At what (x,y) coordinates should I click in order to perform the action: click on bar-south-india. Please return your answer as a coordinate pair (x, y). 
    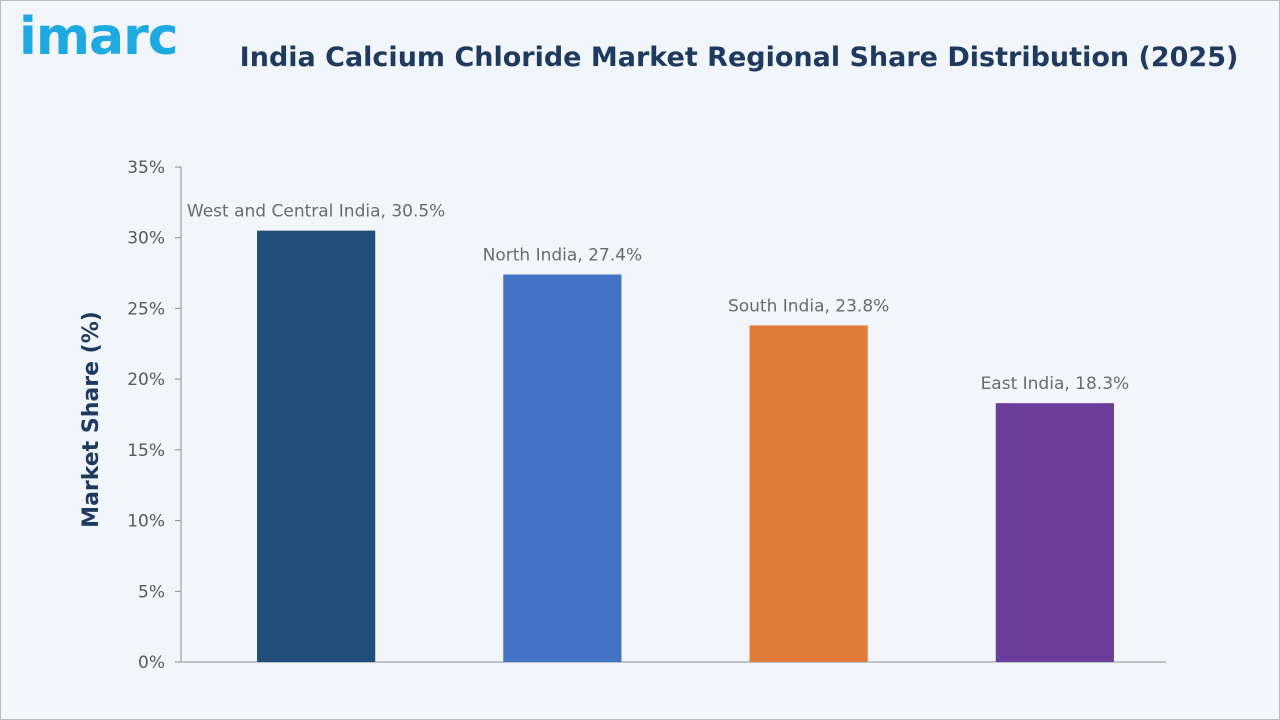
    Looking at the image, I should click on (808, 493).